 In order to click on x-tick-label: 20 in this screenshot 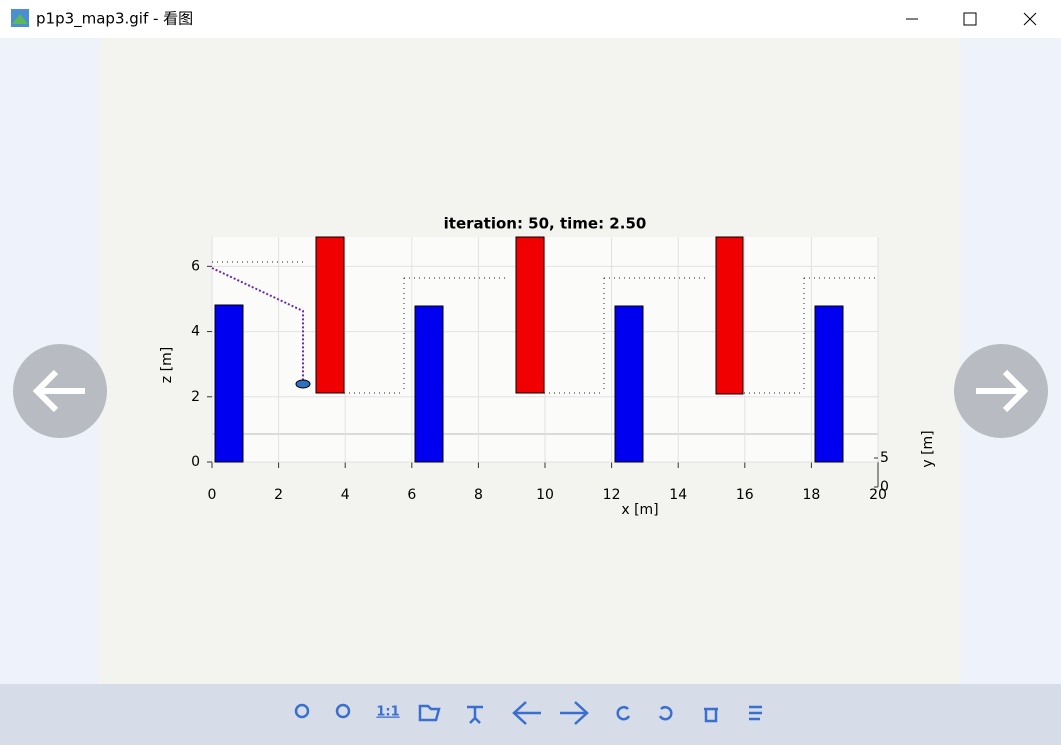, I will do `click(878, 495)`.